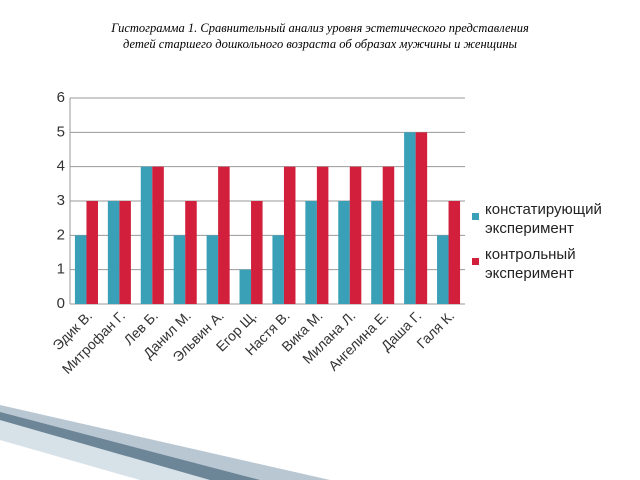  What do you see at coordinates (61, 166) in the screenshot?
I see `y-tick-label: 4` at bounding box center [61, 166].